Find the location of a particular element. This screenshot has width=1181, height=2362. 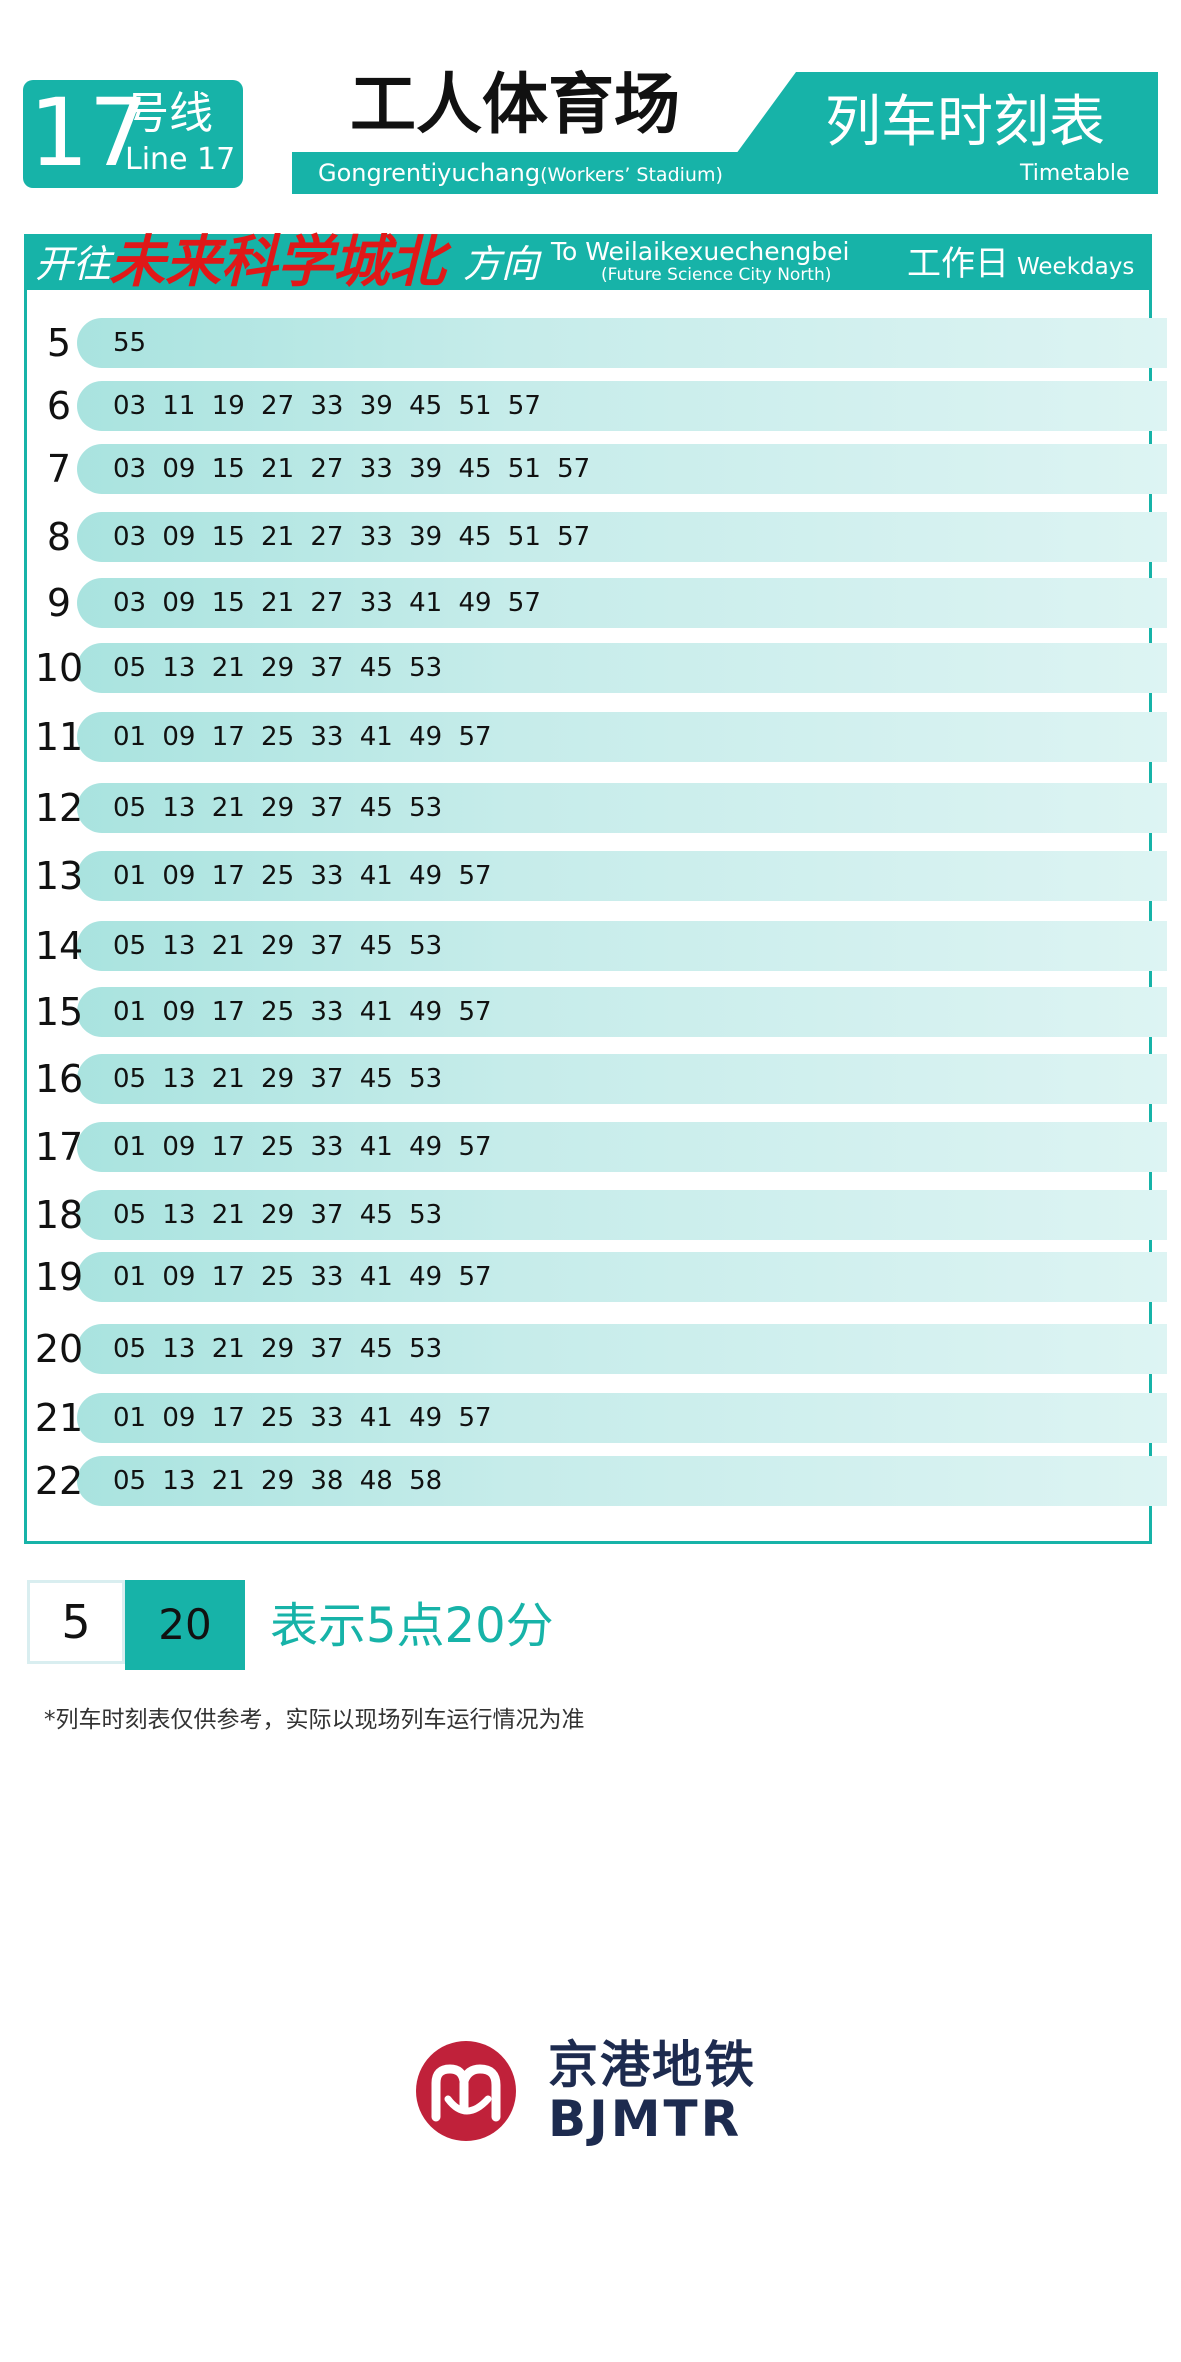

line-label-en: Line 17 is located at coordinates (180, 159).